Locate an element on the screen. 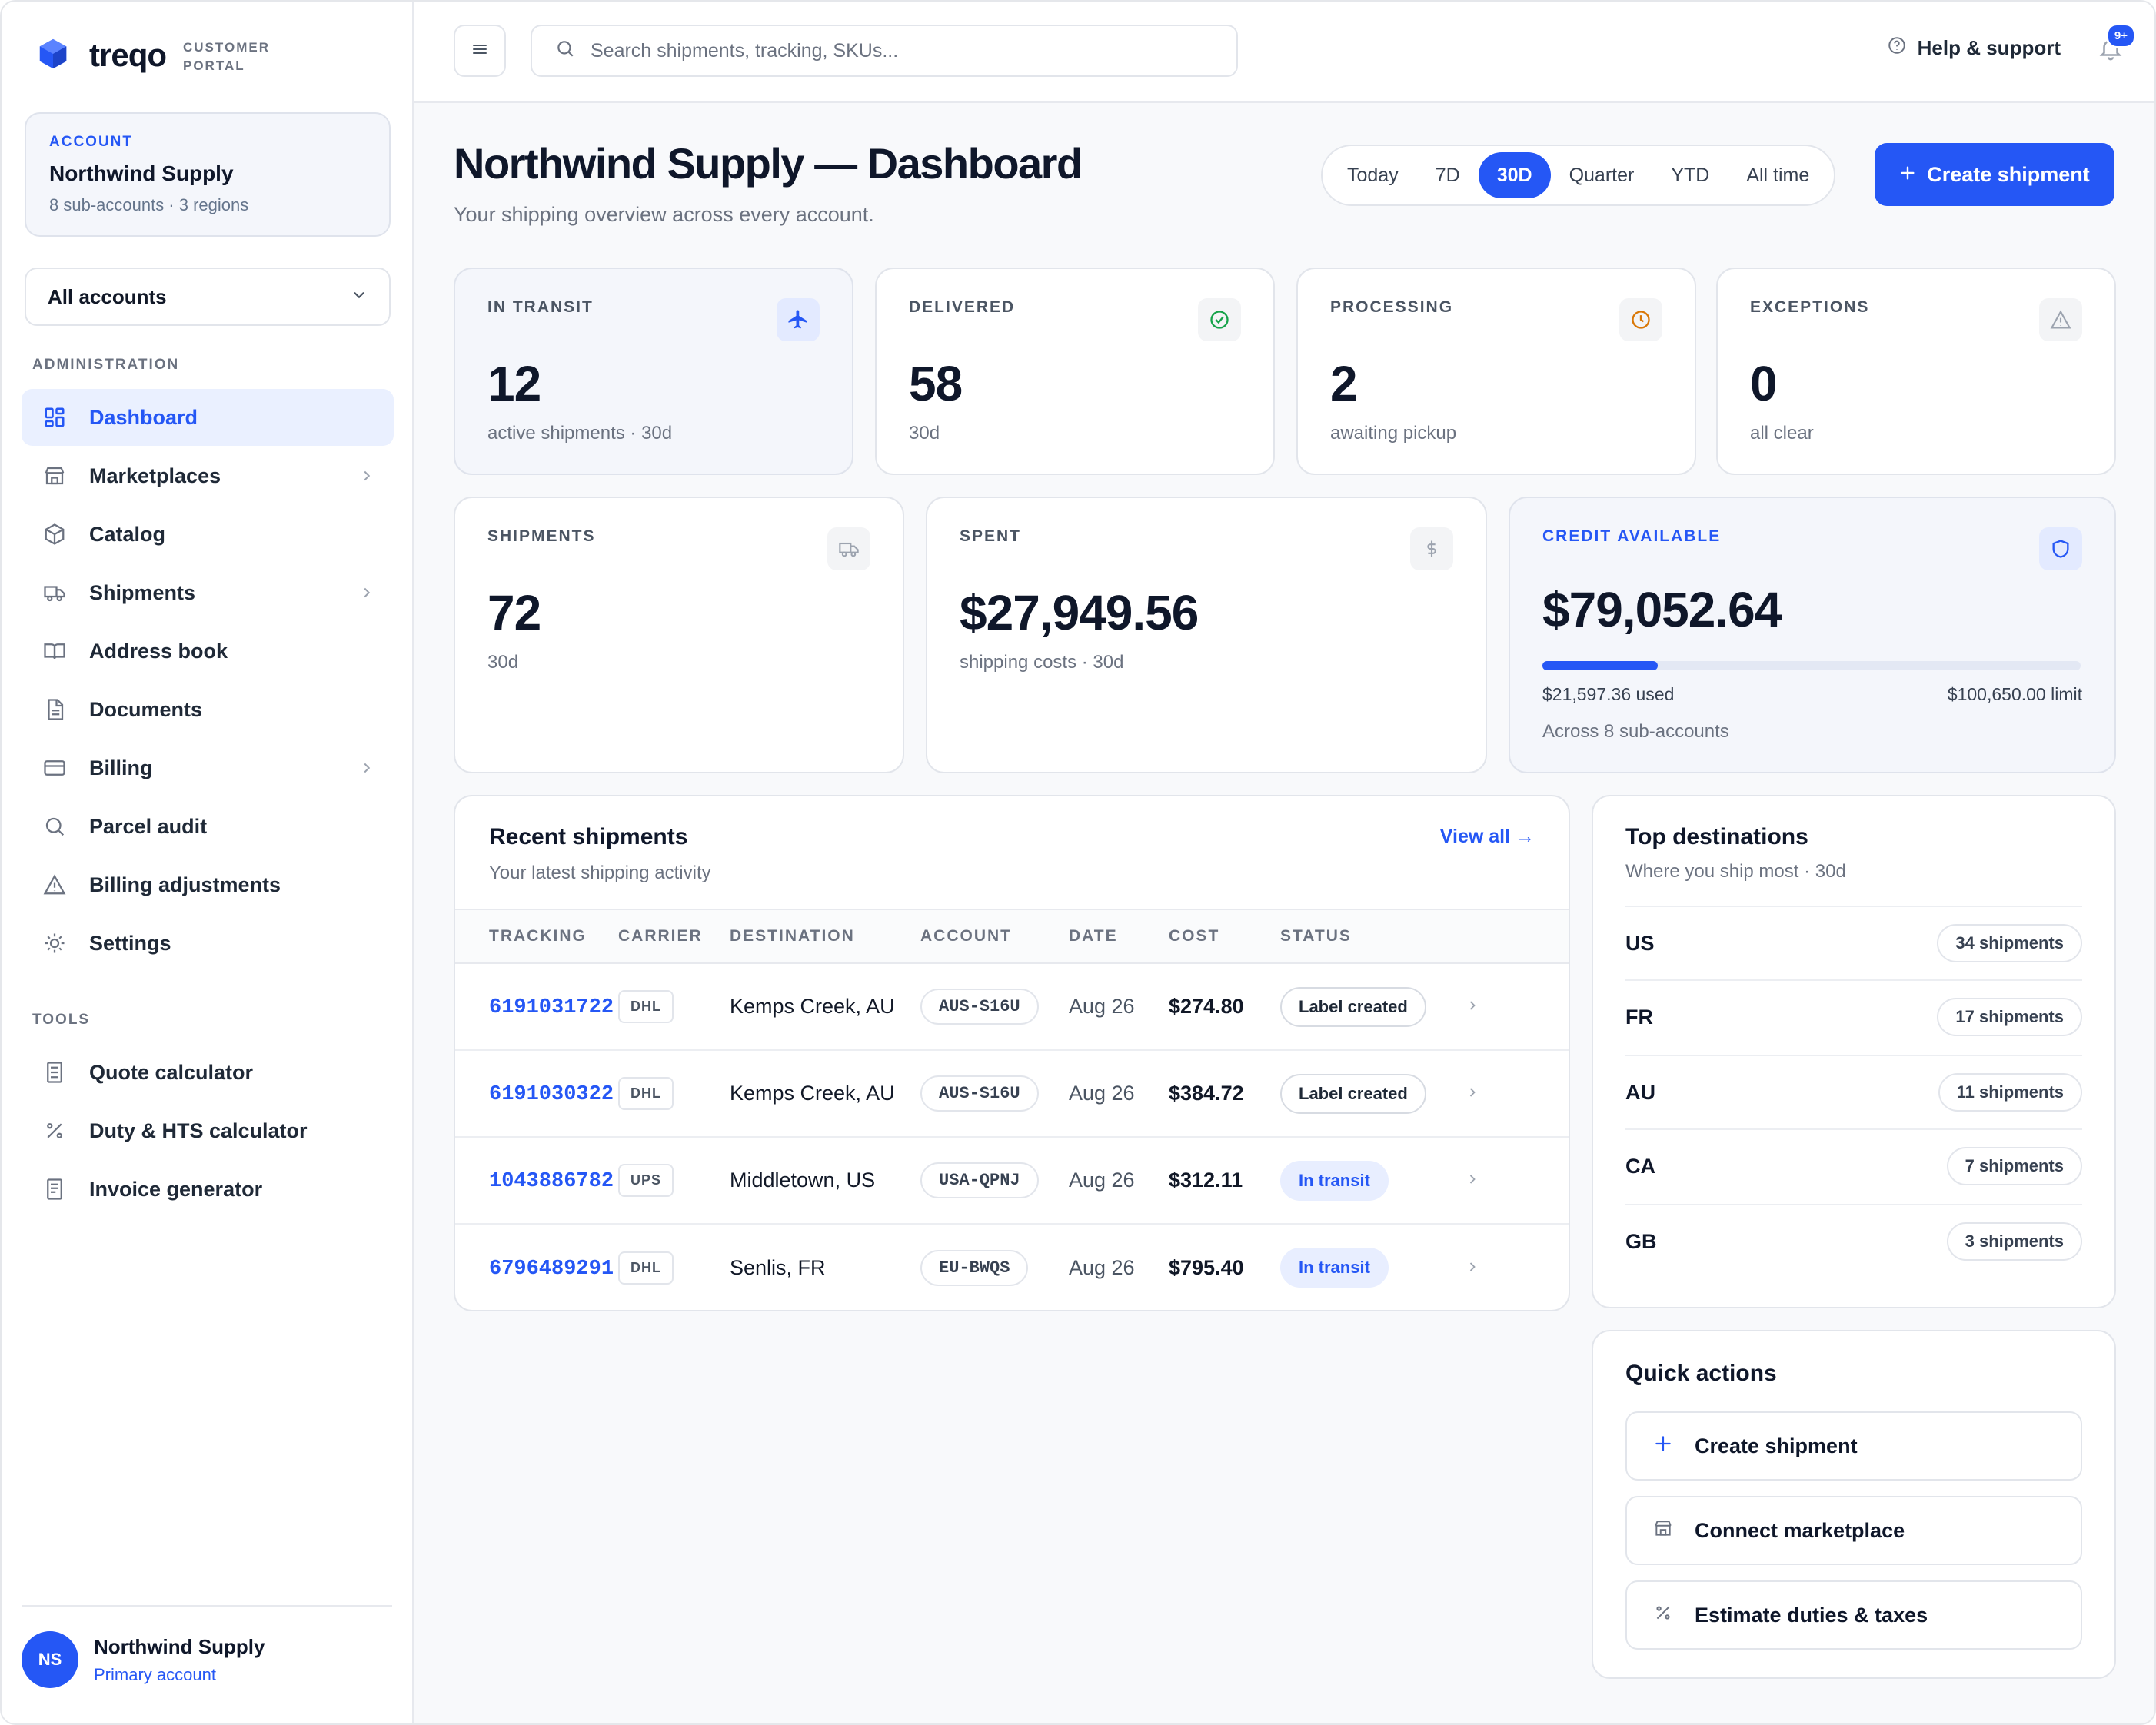 The height and width of the screenshot is (1725, 2156). brand: treqo CUSTOMER PORTAL is located at coordinates (152, 55).